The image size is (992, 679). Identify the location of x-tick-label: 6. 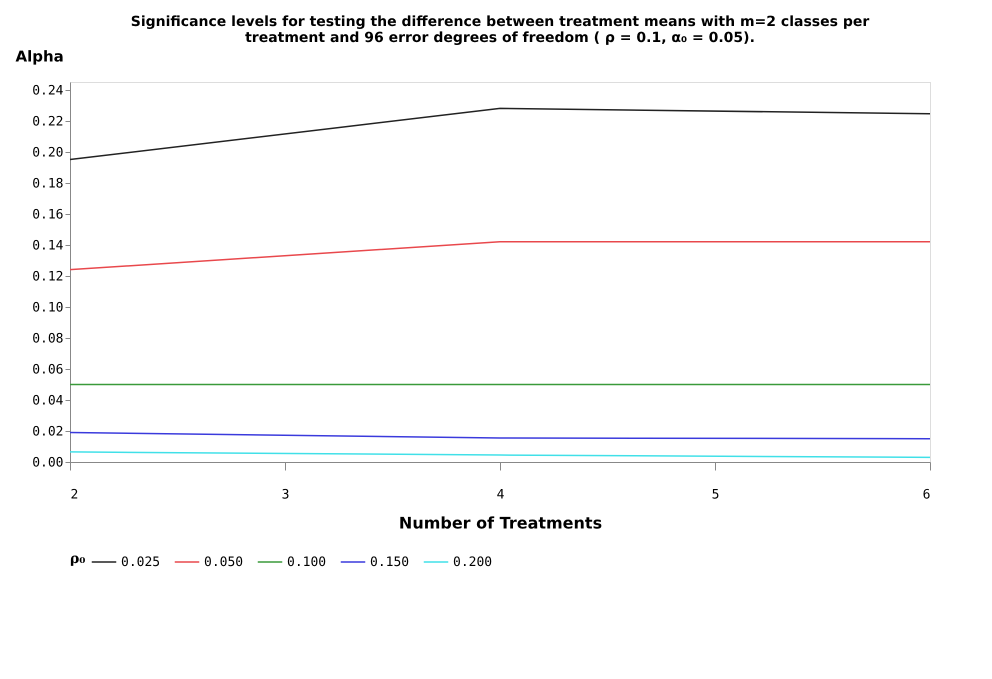
(926, 495).